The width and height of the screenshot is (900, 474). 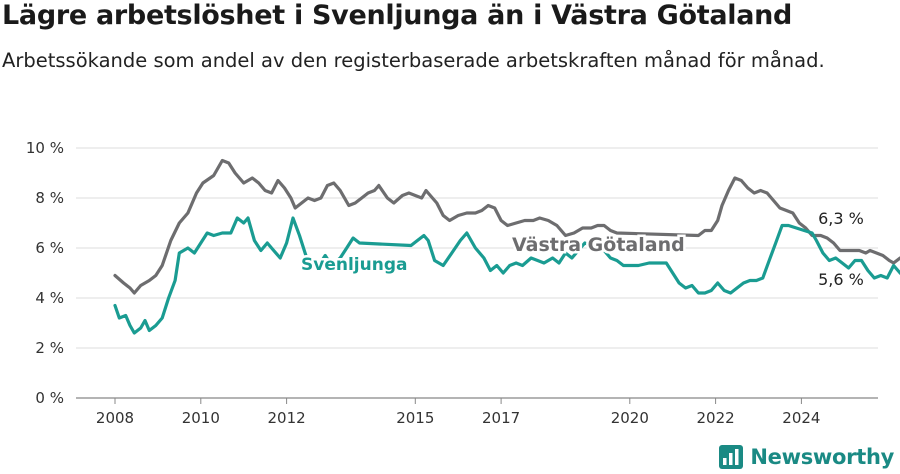 I want to click on y-tick-label: 8 %, so click(x=49, y=198).